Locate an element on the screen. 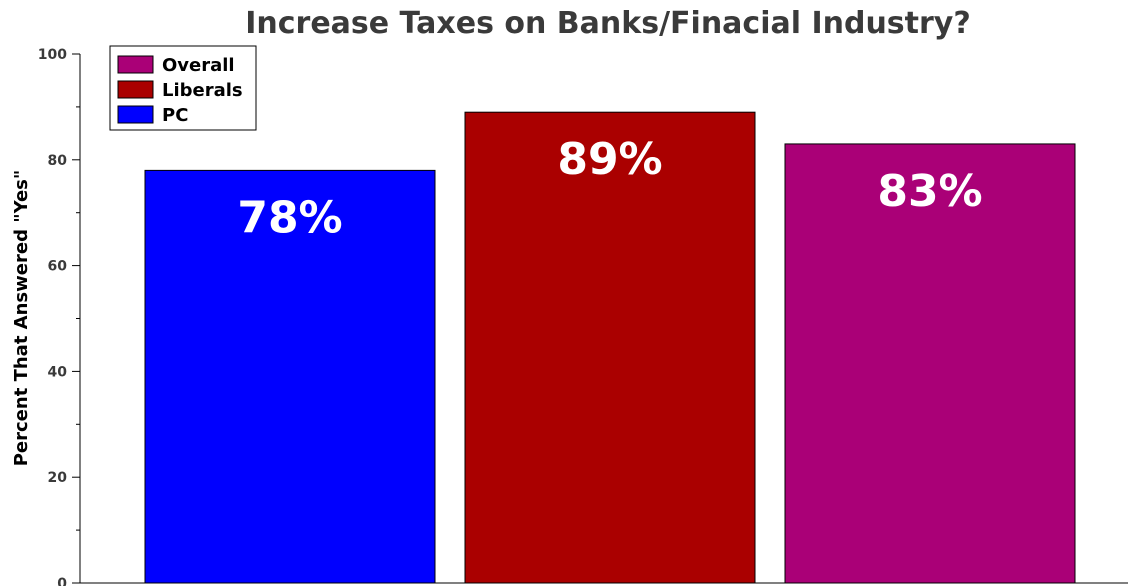 This screenshot has width=1128, height=586. y-tick-label: 40 is located at coordinates (58, 372).